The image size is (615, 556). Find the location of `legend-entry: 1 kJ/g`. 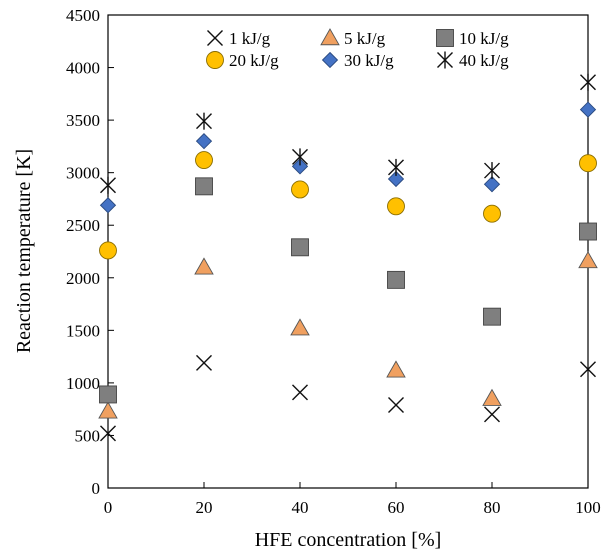

legend-entry: 1 kJ/g is located at coordinates (239, 38).